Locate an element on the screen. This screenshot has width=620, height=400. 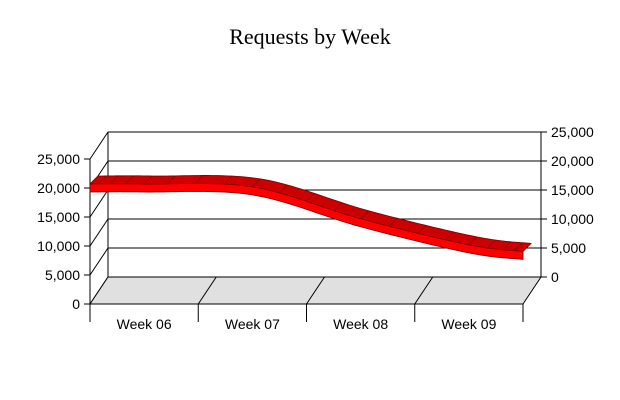
y-tick-label-right: 15,000 is located at coordinates (572, 190).